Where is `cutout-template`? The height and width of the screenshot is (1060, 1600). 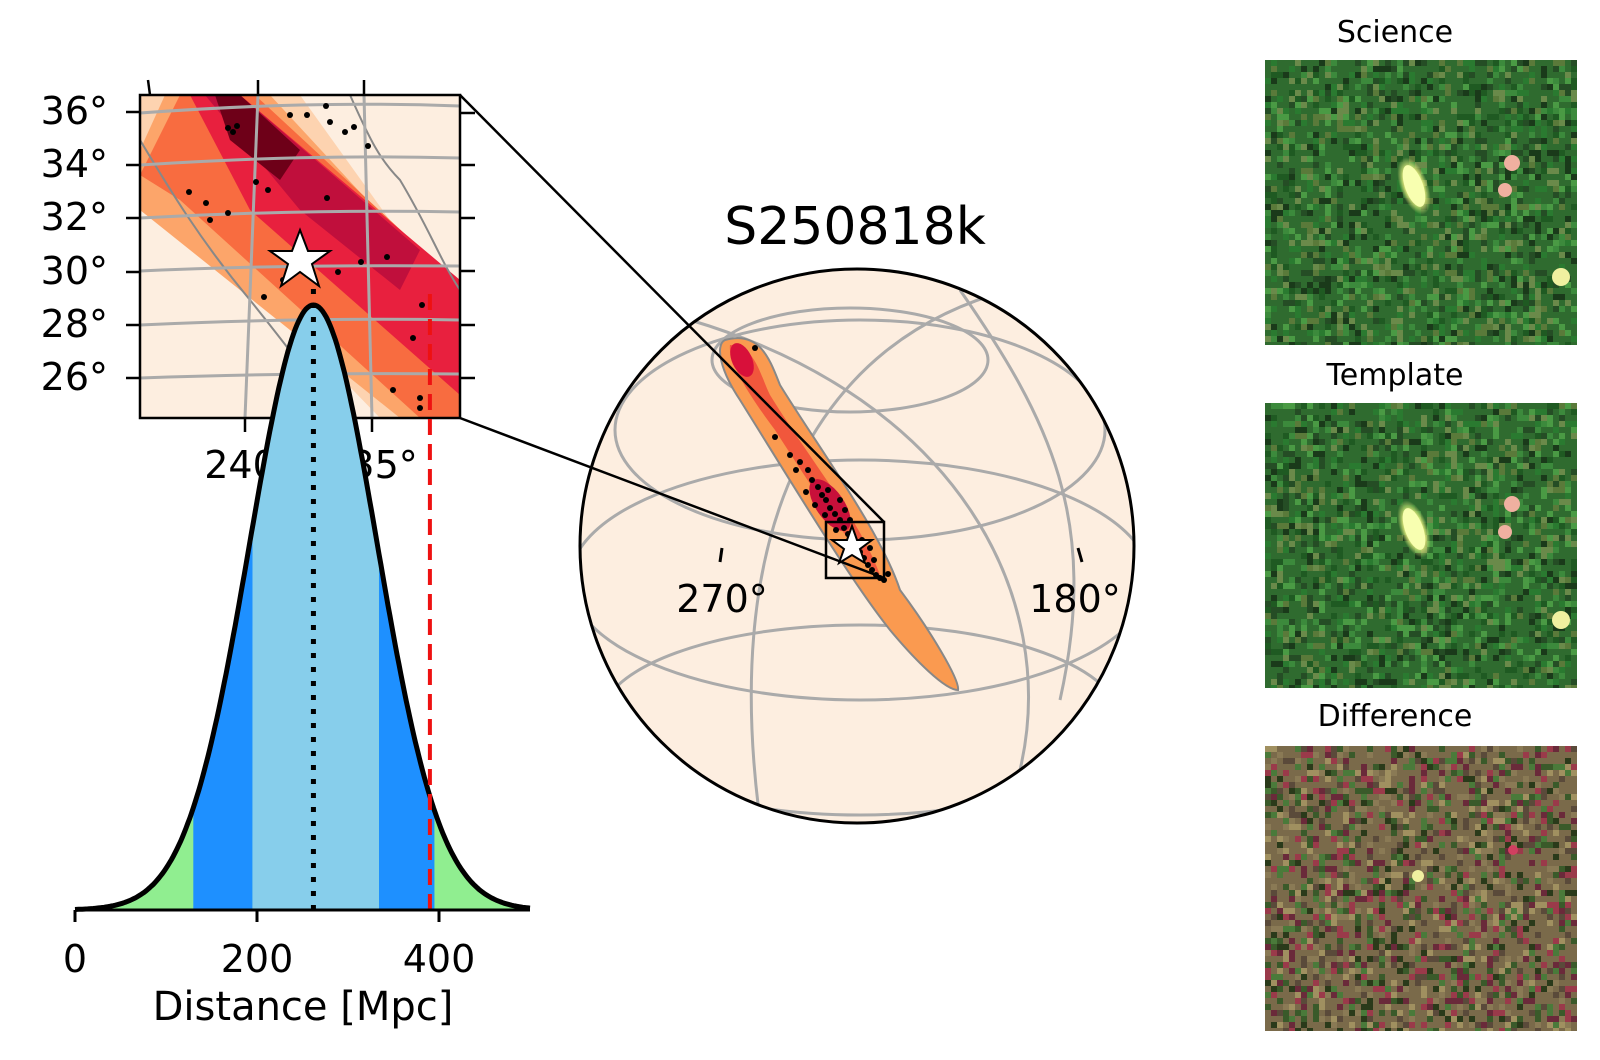 cutout-template is located at coordinates (1421, 545).